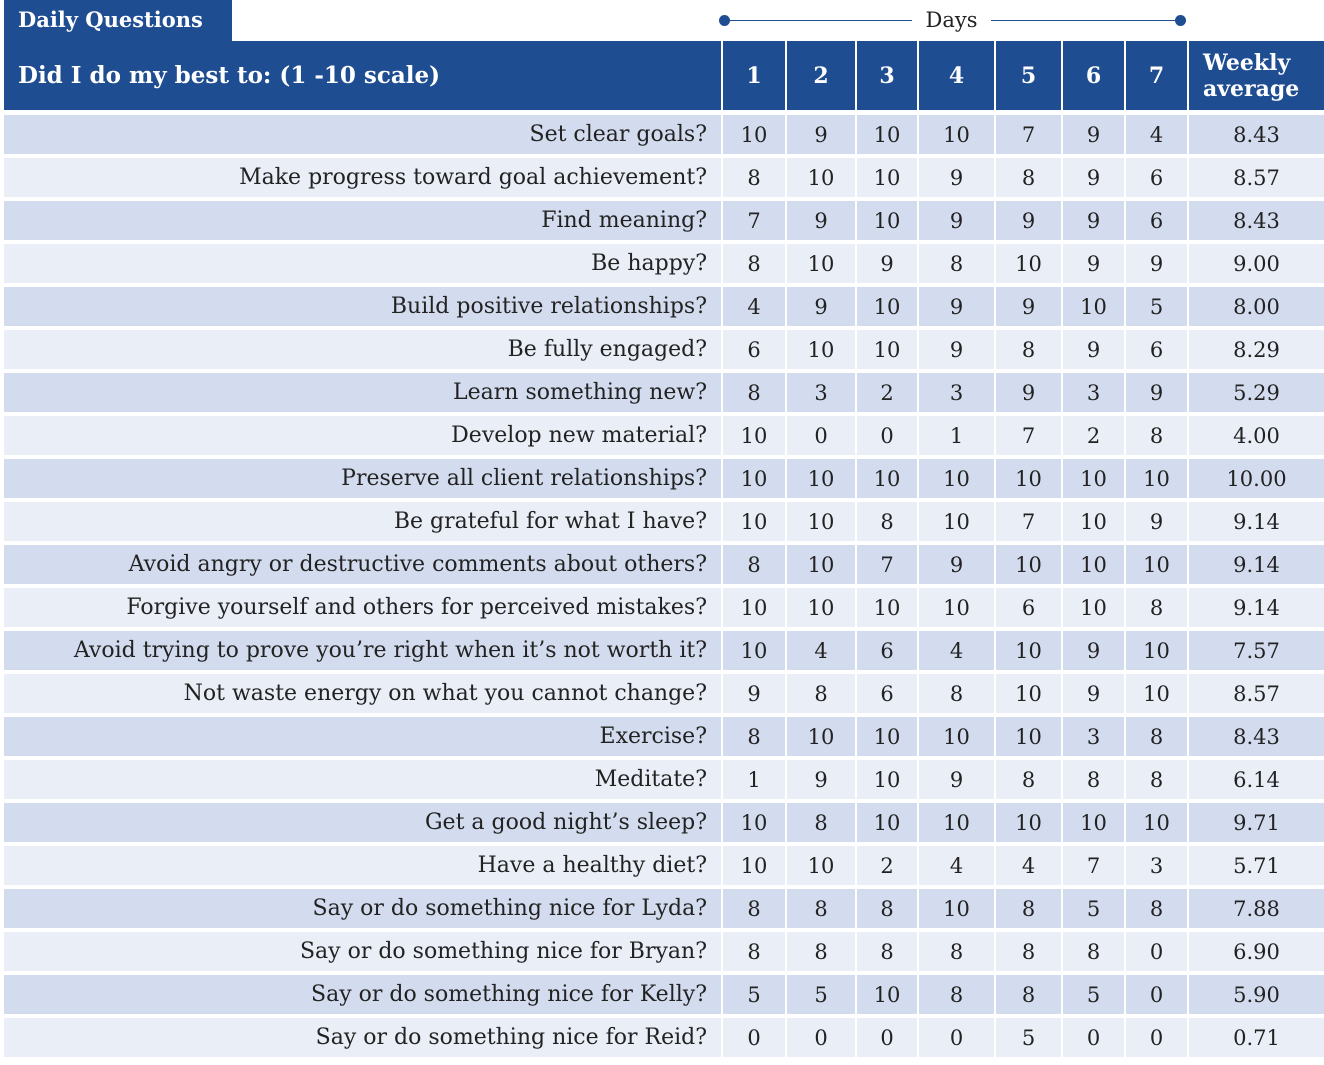 This screenshot has width=1324, height=1065. What do you see at coordinates (1256, 651) in the screenshot?
I see `weekly-average-cell: 7.57` at bounding box center [1256, 651].